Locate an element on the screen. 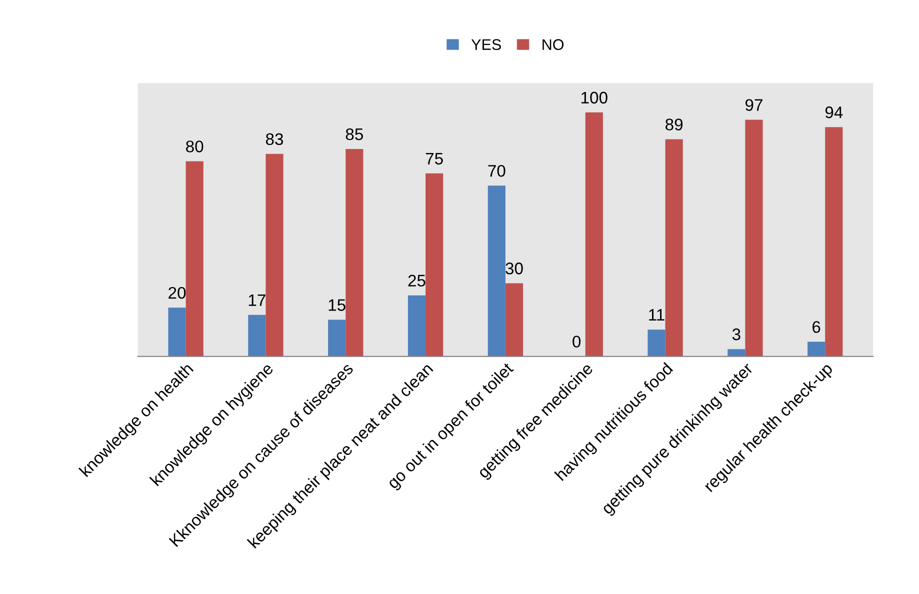  data-label: 80 is located at coordinates (195, 146).